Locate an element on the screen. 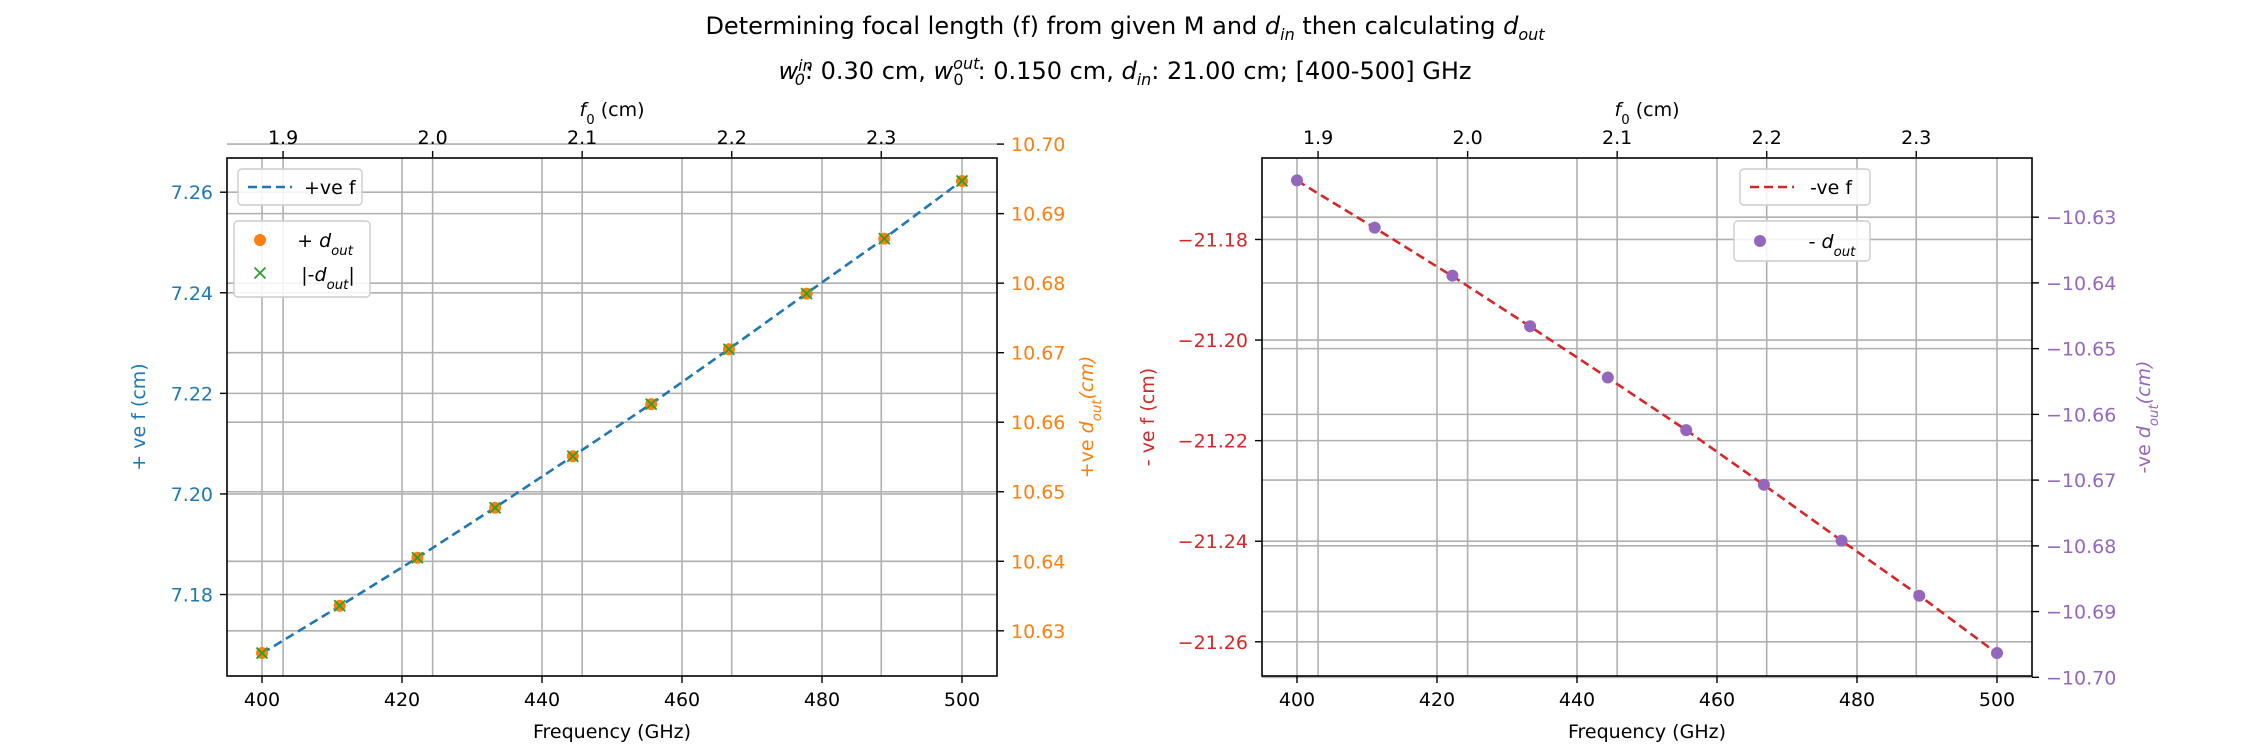 Image resolution: width=2250 pixels, height=750 pixels. right-y-tick-label: −10.68 is located at coordinates (2081, 547).